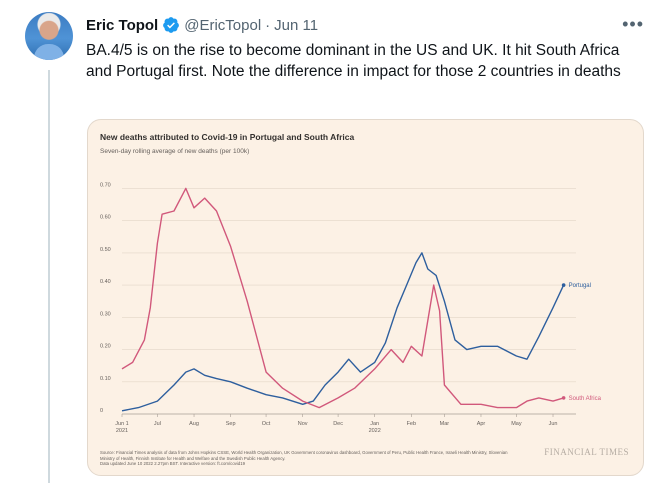  I want to click on series-label: South Africa, so click(585, 399).